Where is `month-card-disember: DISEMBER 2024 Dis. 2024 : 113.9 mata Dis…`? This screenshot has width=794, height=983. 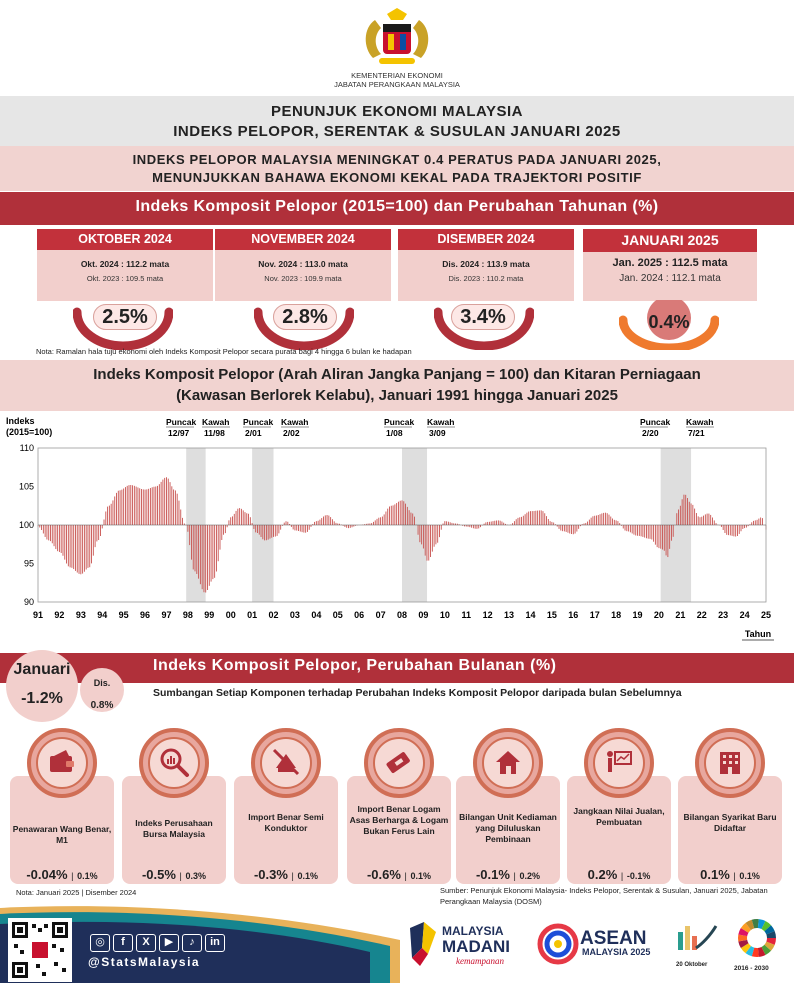 month-card-disember: DISEMBER 2024 Dis. 2024 : 113.9 mata Dis… is located at coordinates (486, 265).